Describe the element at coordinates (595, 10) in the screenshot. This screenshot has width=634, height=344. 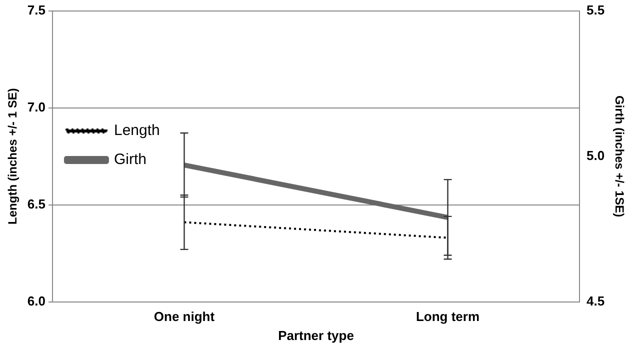
I see `y2-tick-label: 5.5` at that location.